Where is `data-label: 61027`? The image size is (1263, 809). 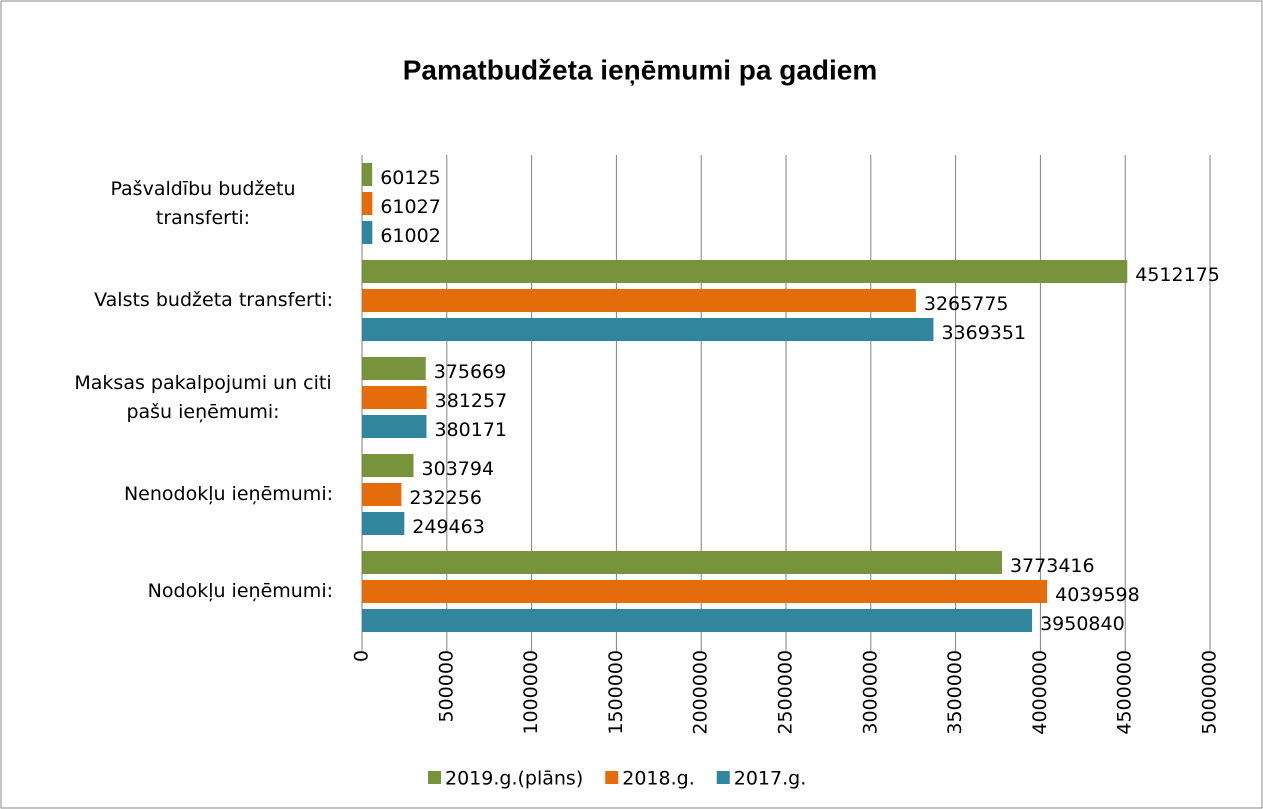 data-label: 61027 is located at coordinates (410, 207).